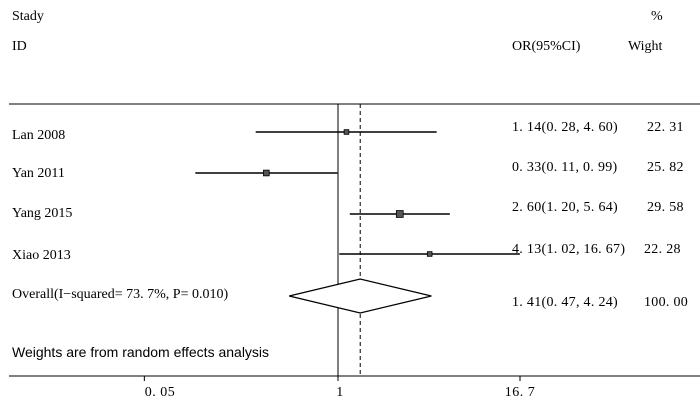 The height and width of the screenshot is (408, 700). What do you see at coordinates (657, 16) in the screenshot?
I see `percent-header: %` at bounding box center [657, 16].